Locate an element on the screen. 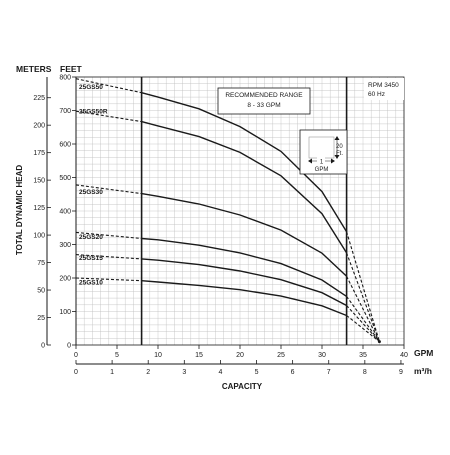 The height and width of the screenshot is (455, 450). recommended-range-values: 8 - 33 GPM is located at coordinates (263, 105).